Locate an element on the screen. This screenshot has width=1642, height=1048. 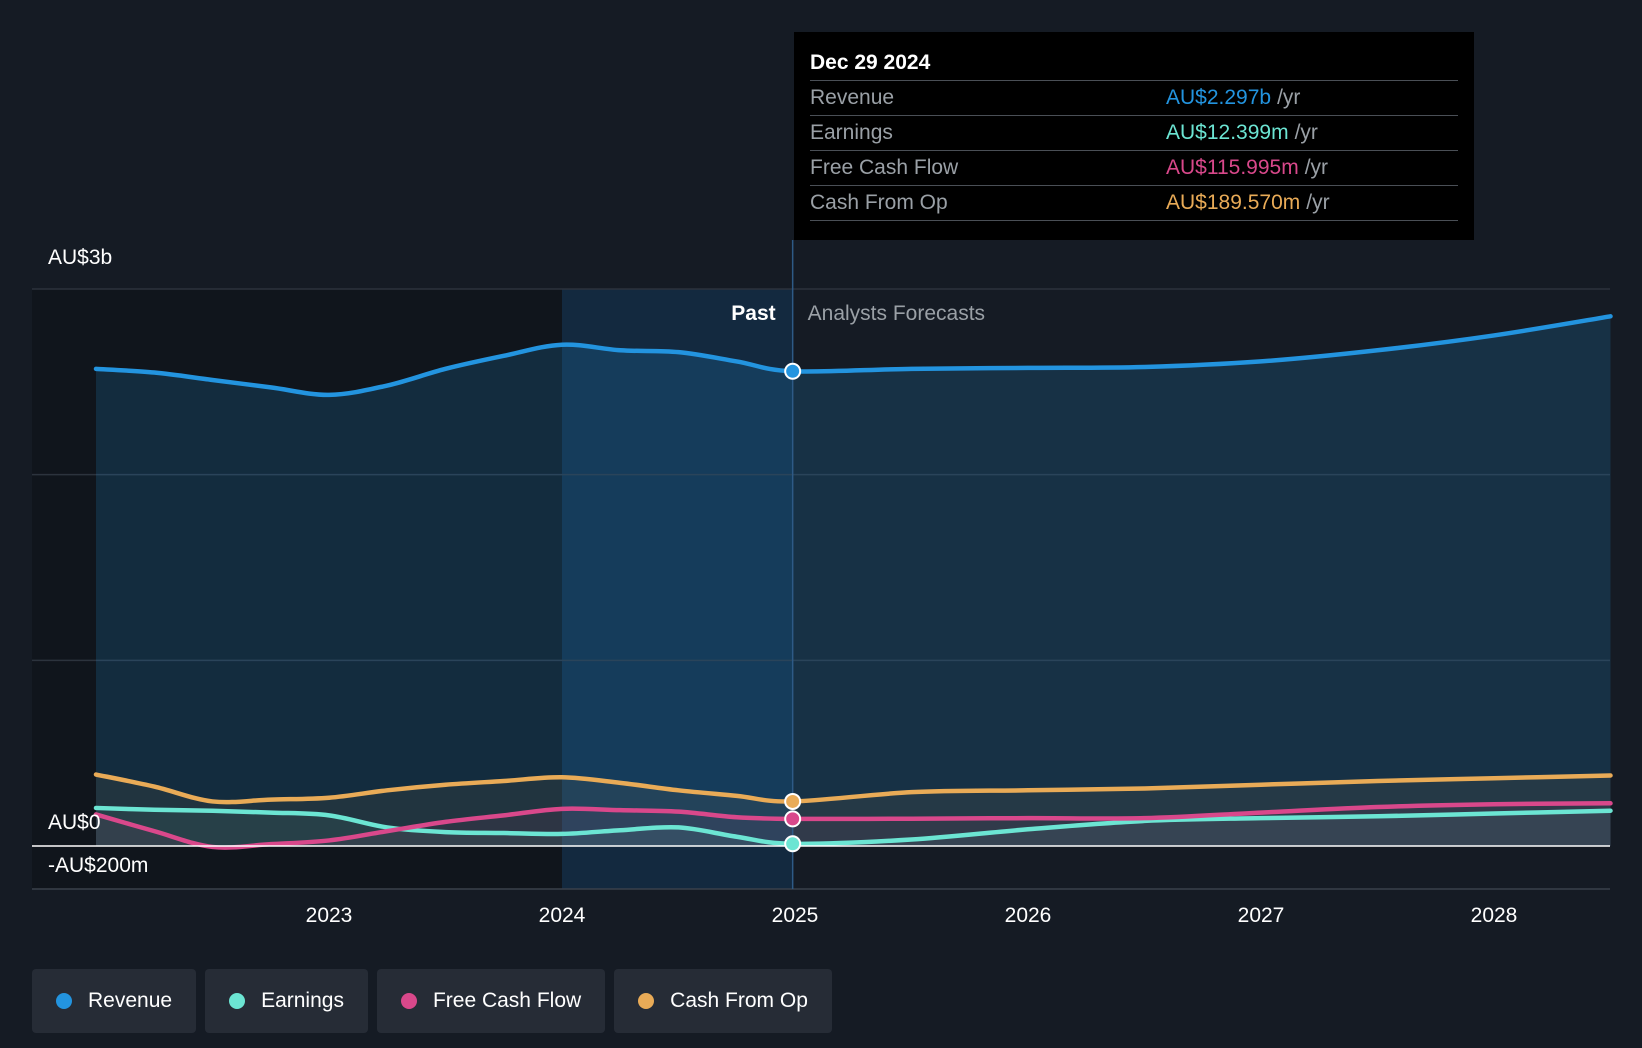
highlight-point-earnings is located at coordinates (793, 844).